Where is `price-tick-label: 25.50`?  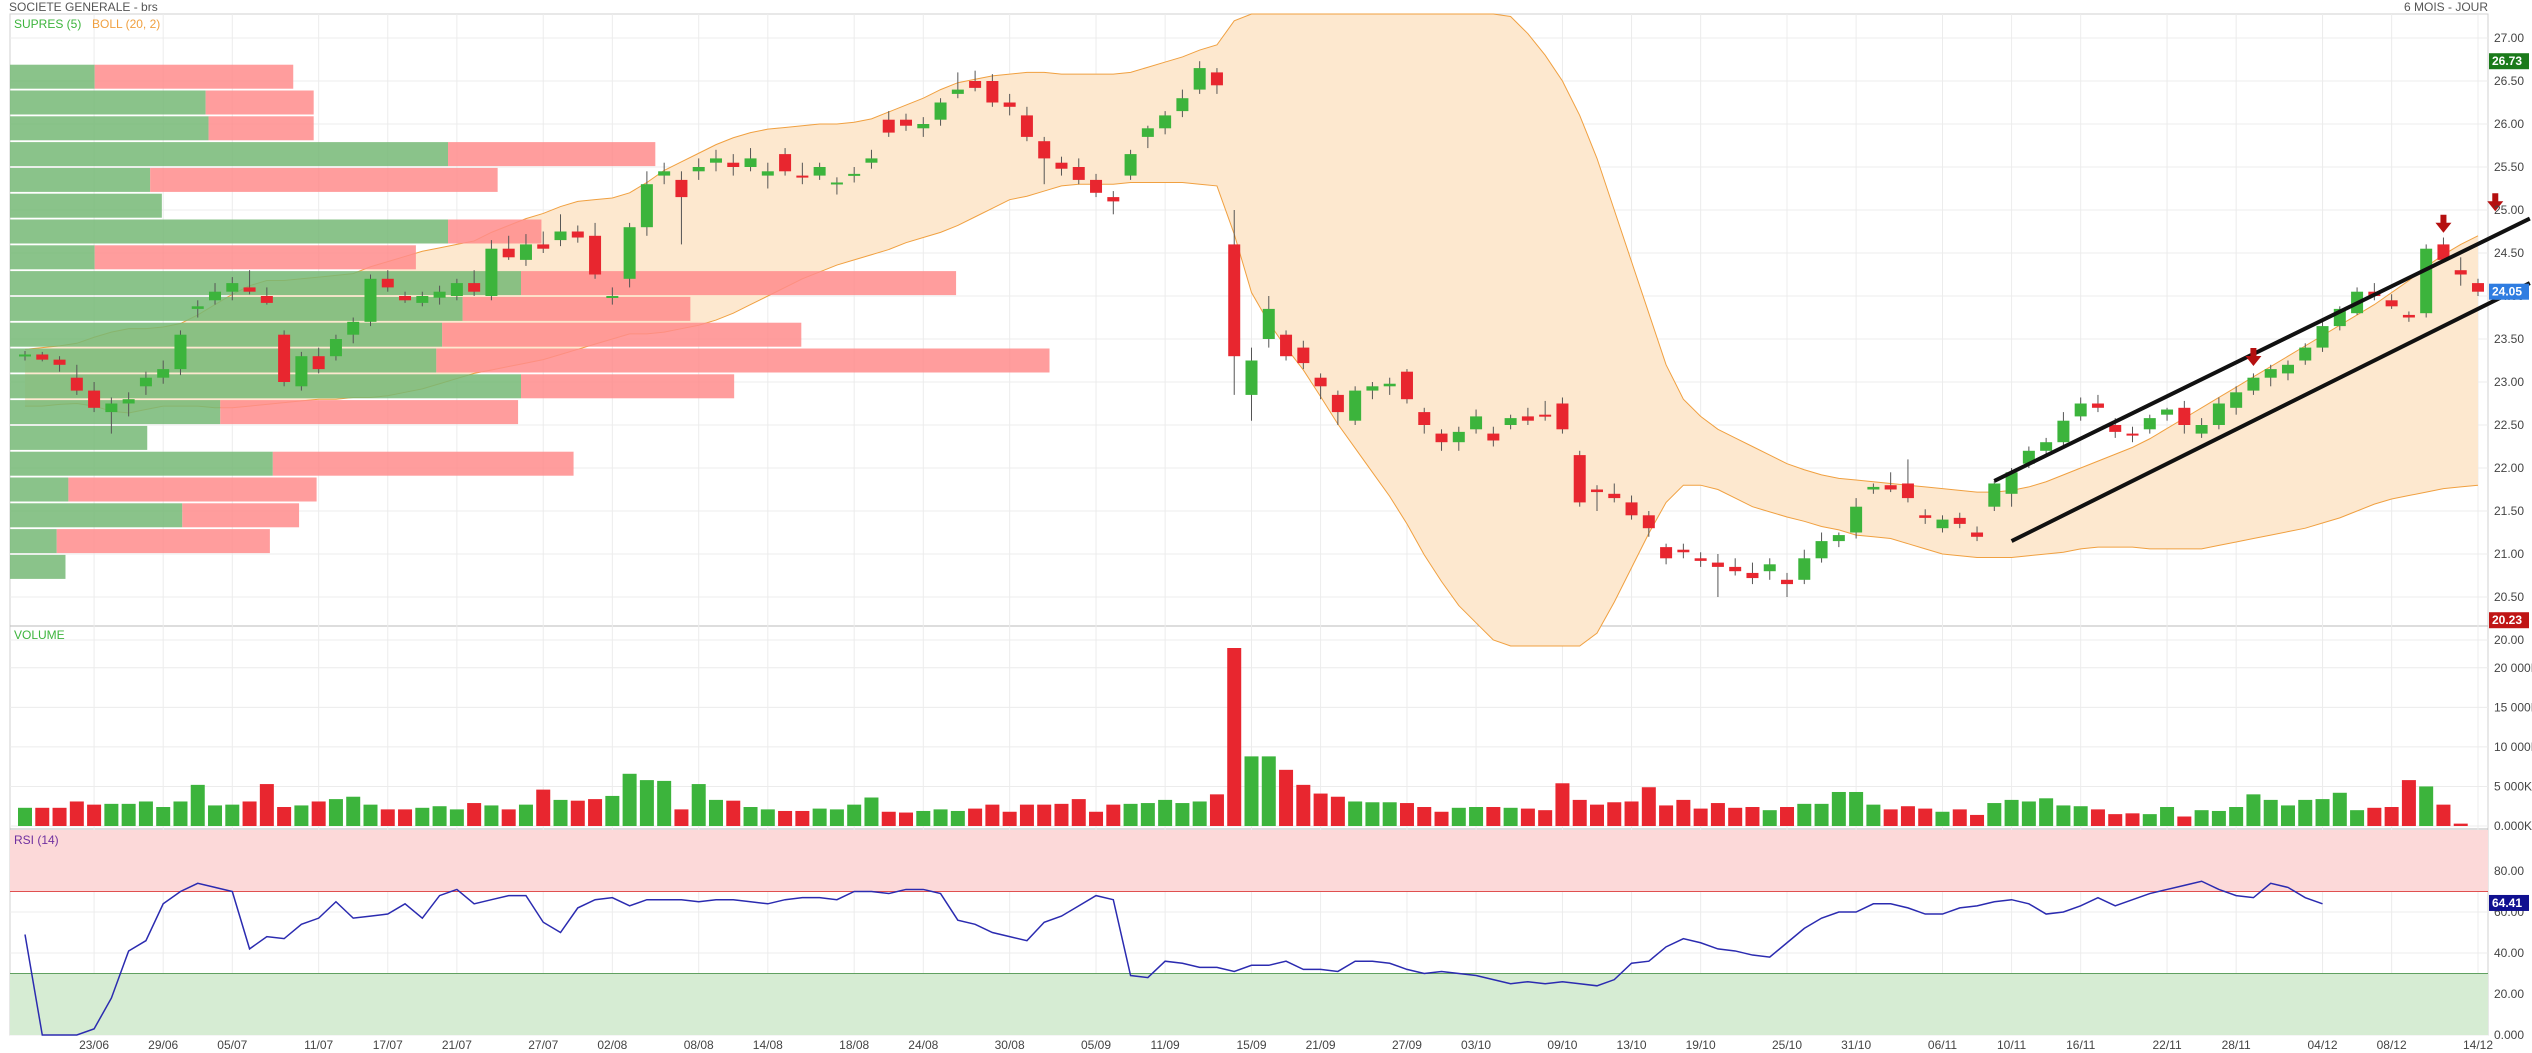
price-tick-label: 25.50 is located at coordinates (2509, 167).